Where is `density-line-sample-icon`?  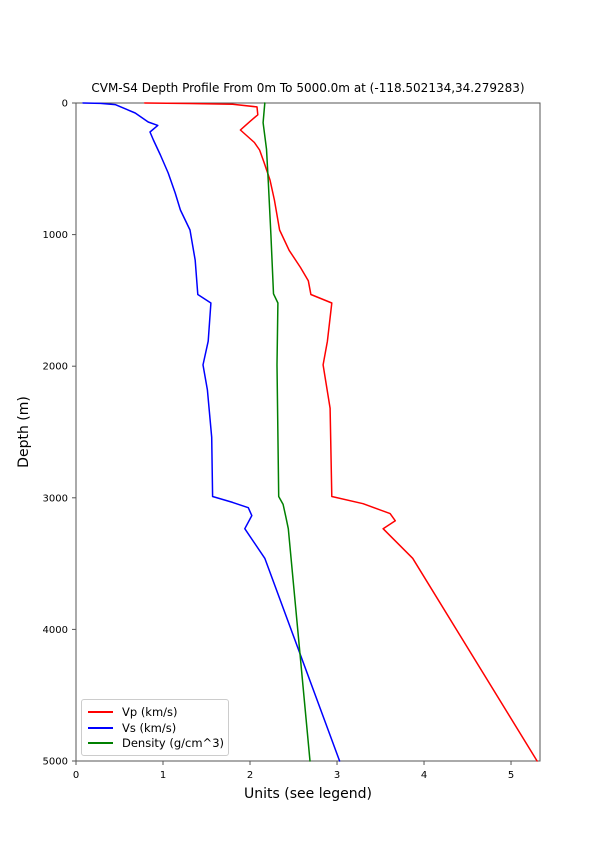 density-line-sample-icon is located at coordinates (100, 743).